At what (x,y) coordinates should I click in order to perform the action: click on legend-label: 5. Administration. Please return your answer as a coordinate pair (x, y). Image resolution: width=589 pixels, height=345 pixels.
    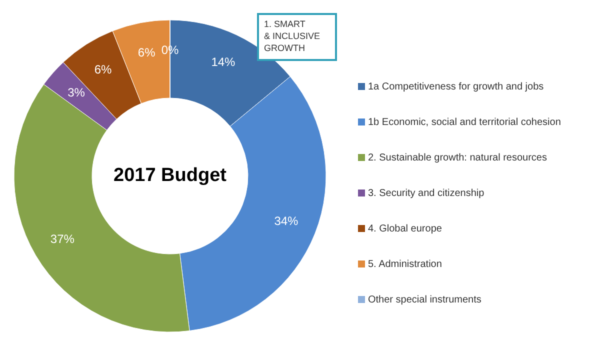
    Looking at the image, I should click on (405, 264).